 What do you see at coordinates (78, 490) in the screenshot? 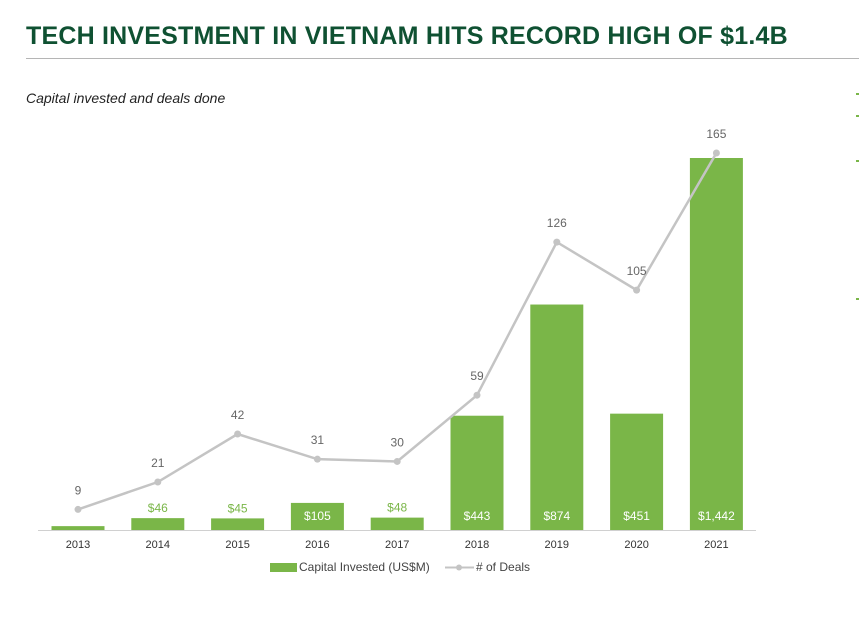
I see `deals-value-label: 9` at bounding box center [78, 490].